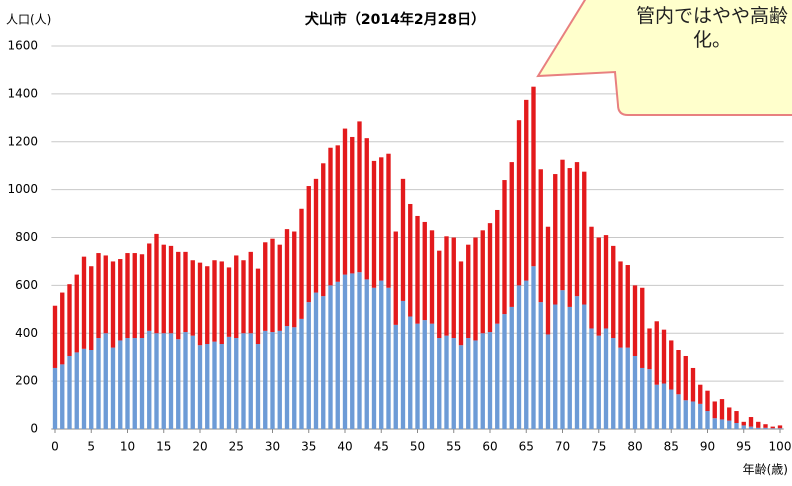 The width and height of the screenshot is (792, 486). What do you see at coordinates (34, 429) in the screenshot?
I see `y-tick-label: 0` at bounding box center [34, 429].